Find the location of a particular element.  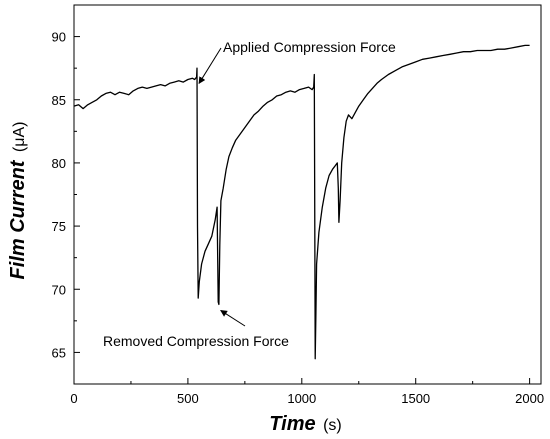

x-axis-title: Time (s) is located at coordinates (305, 424).